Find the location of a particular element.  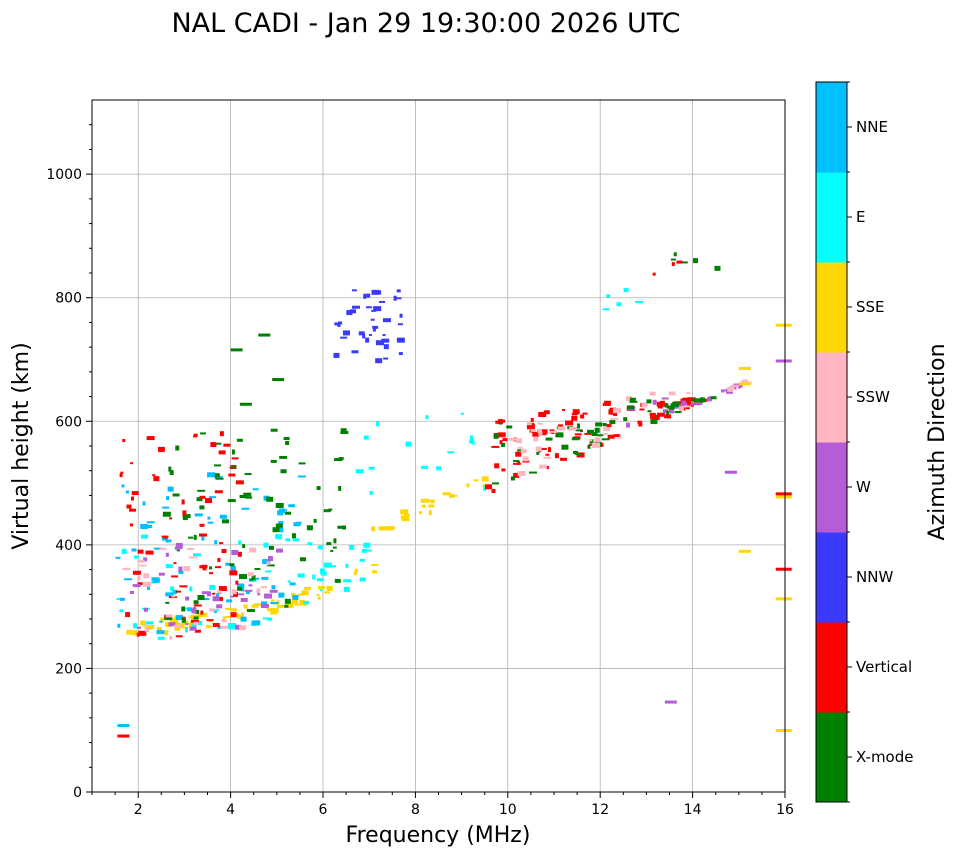

colorbar-label: NNW is located at coordinates (874, 577).